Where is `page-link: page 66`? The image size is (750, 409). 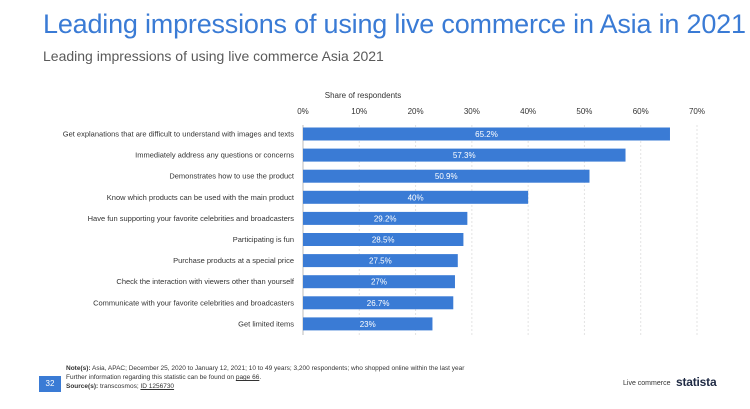 page-link: page 66 is located at coordinates (247, 377).